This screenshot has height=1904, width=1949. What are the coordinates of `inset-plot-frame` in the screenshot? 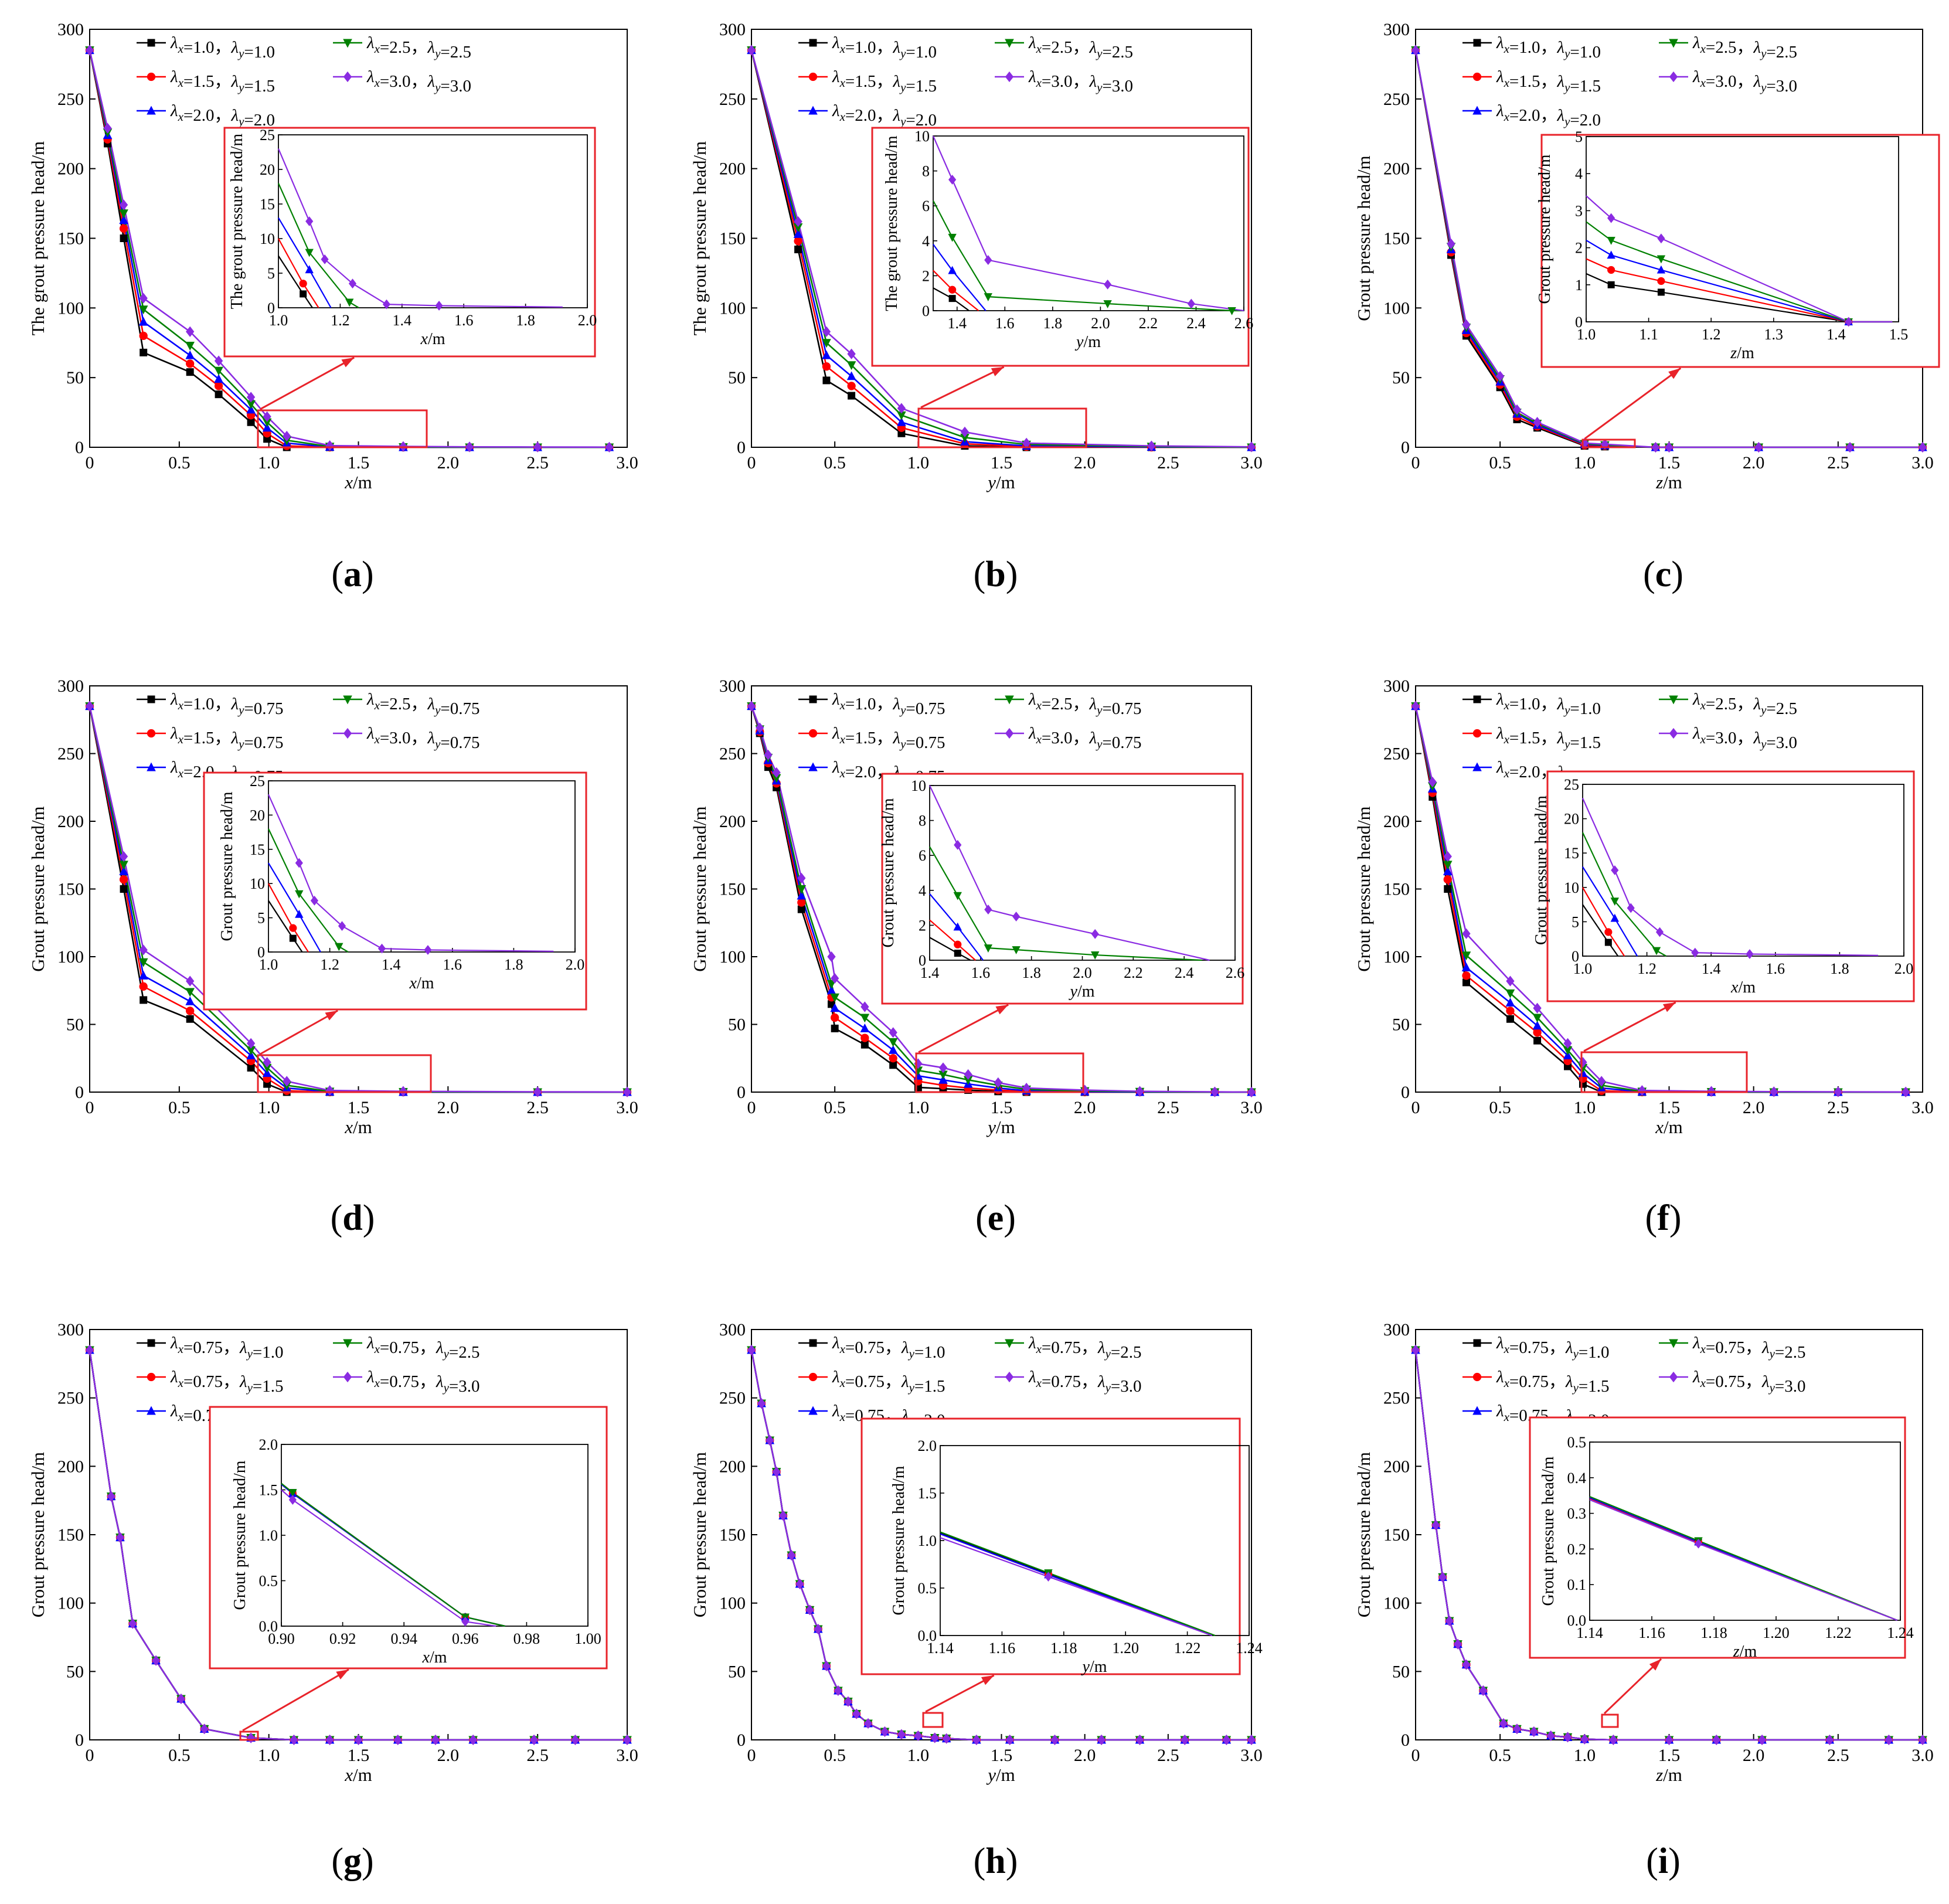 It's located at (1745, 1531).